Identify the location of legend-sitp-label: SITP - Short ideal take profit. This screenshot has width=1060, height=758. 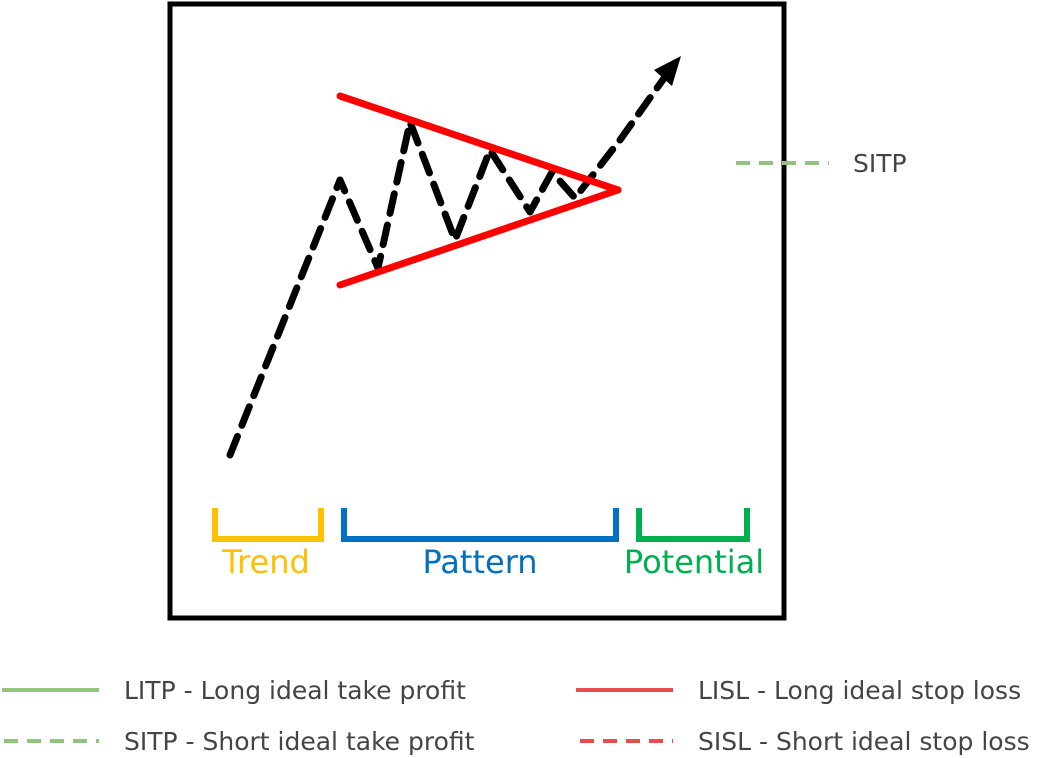
(299, 741).